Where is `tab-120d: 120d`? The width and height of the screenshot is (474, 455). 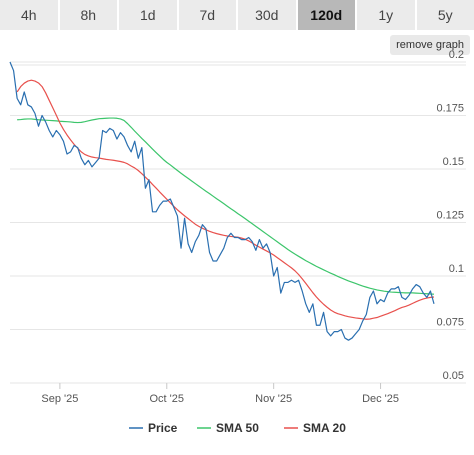
tab-120d: 120d is located at coordinates (326, 15).